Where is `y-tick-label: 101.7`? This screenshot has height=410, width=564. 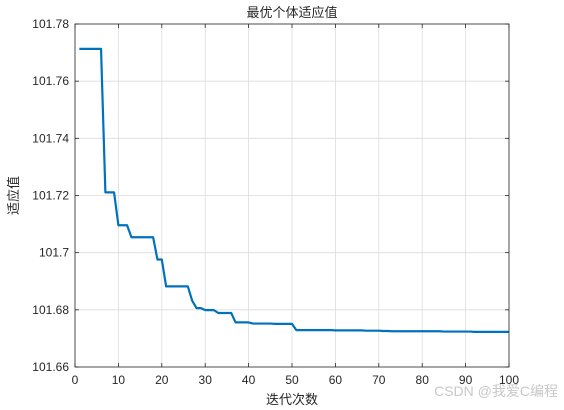
y-tick-label: 101.7 is located at coordinates (54, 253).